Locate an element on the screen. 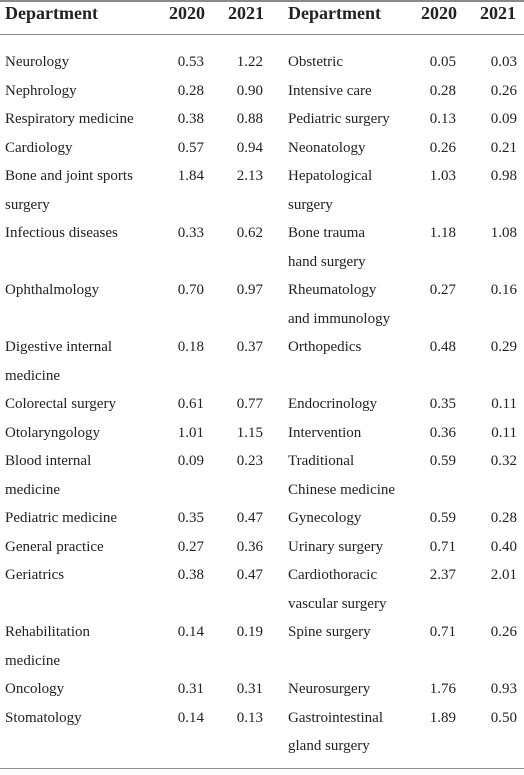 The height and width of the screenshot is (775, 524). value-2021-left: 1.15 is located at coordinates (249, 432).